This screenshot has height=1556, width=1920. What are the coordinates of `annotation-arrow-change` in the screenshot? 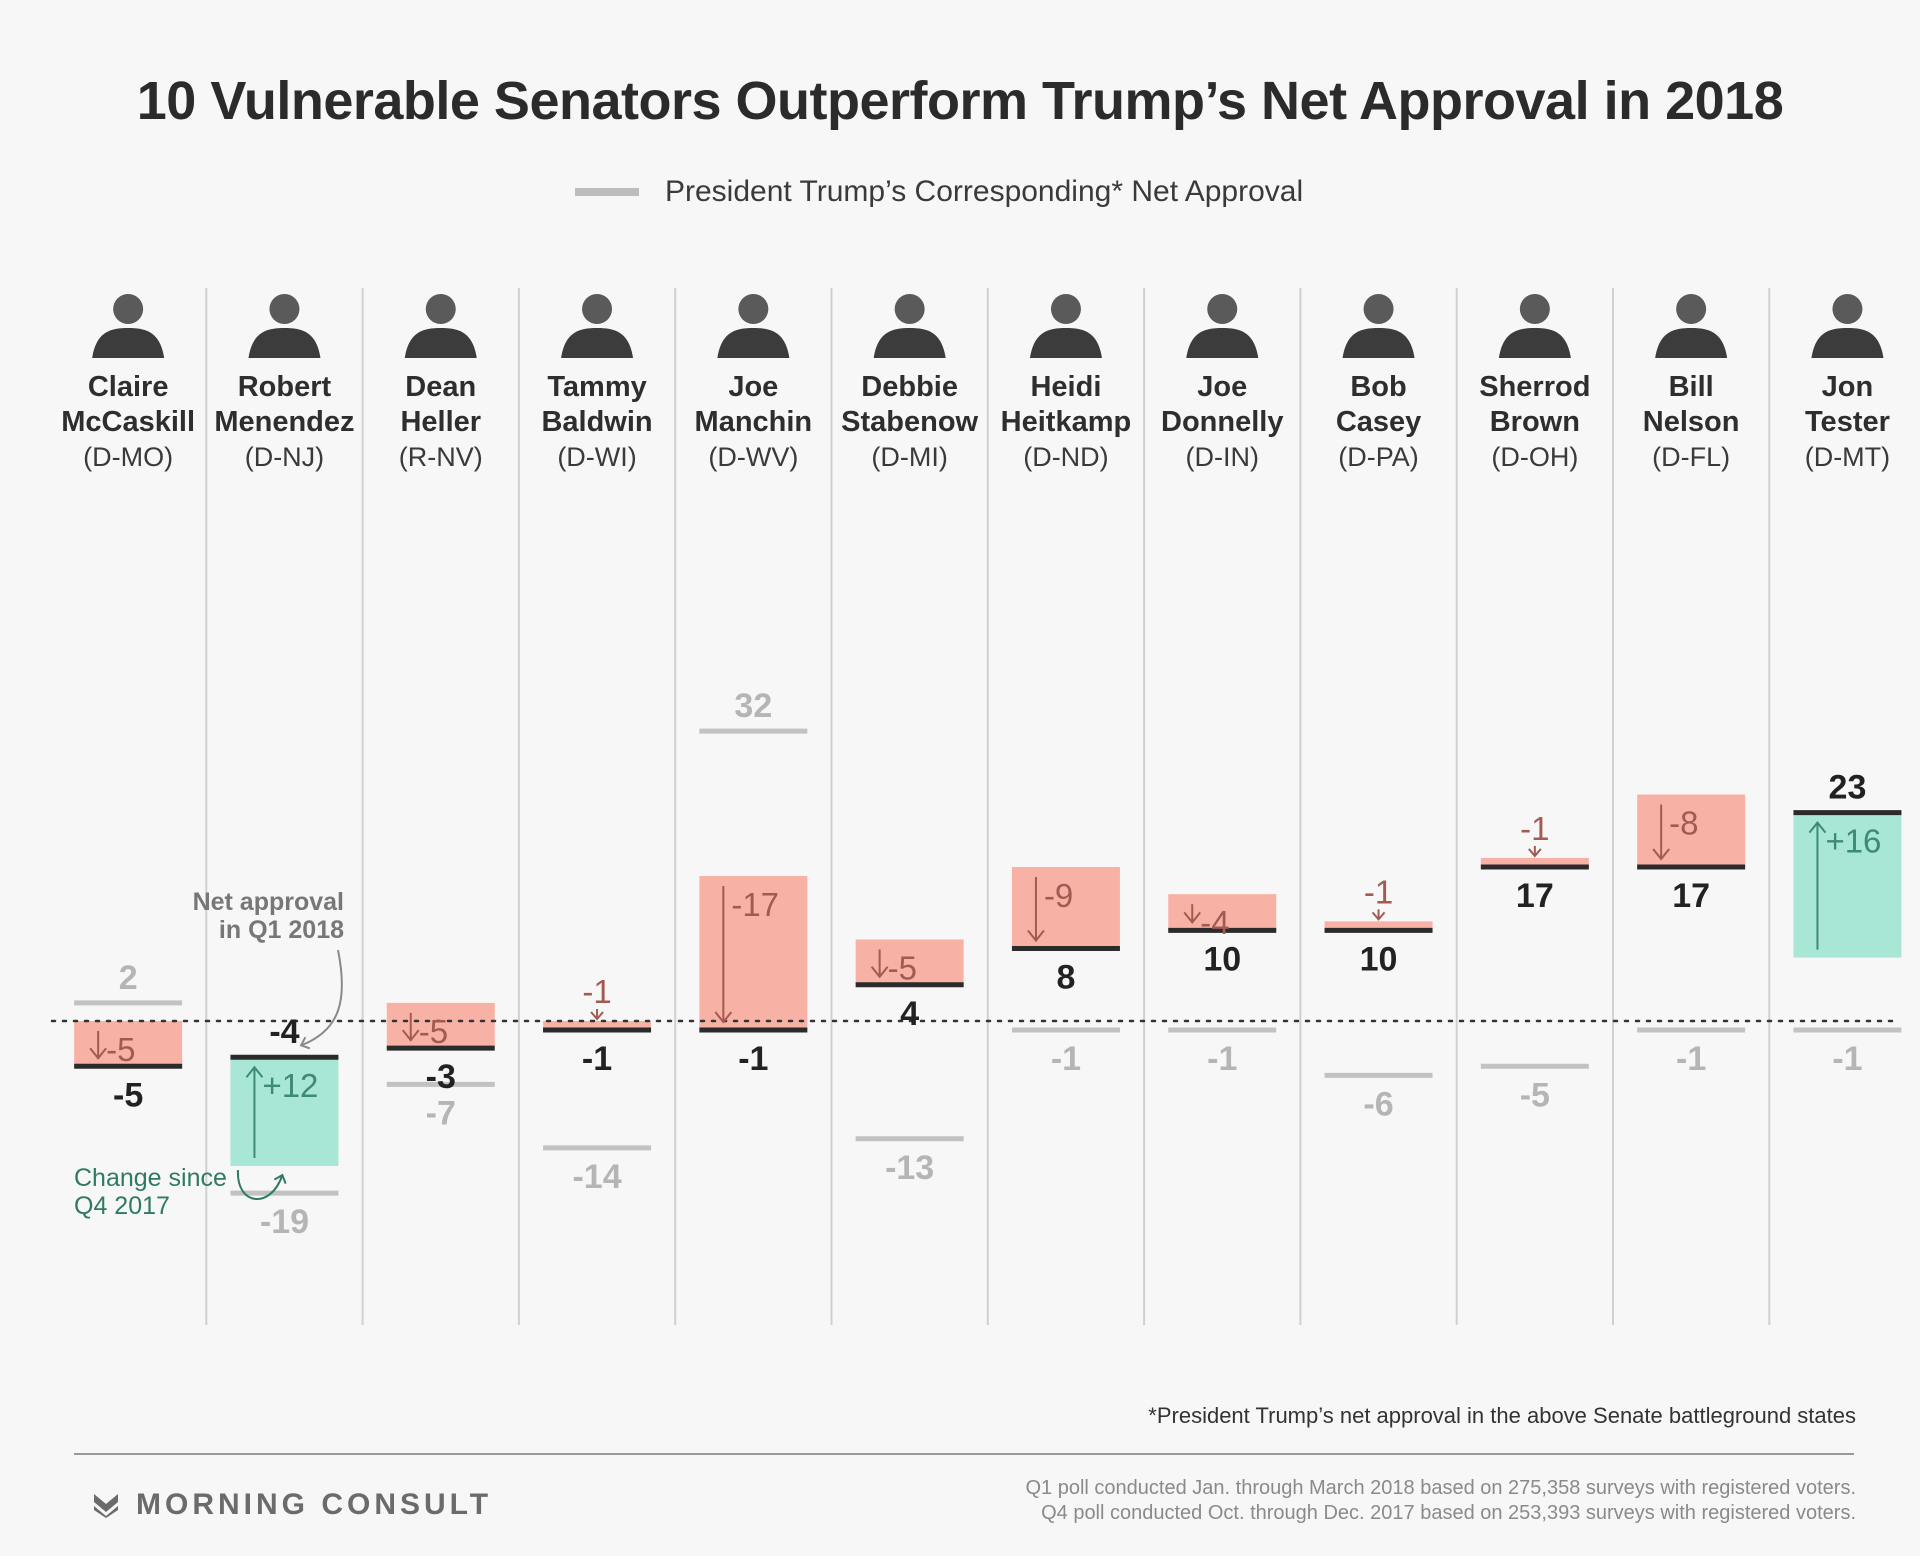 It's located at (261, 1185).